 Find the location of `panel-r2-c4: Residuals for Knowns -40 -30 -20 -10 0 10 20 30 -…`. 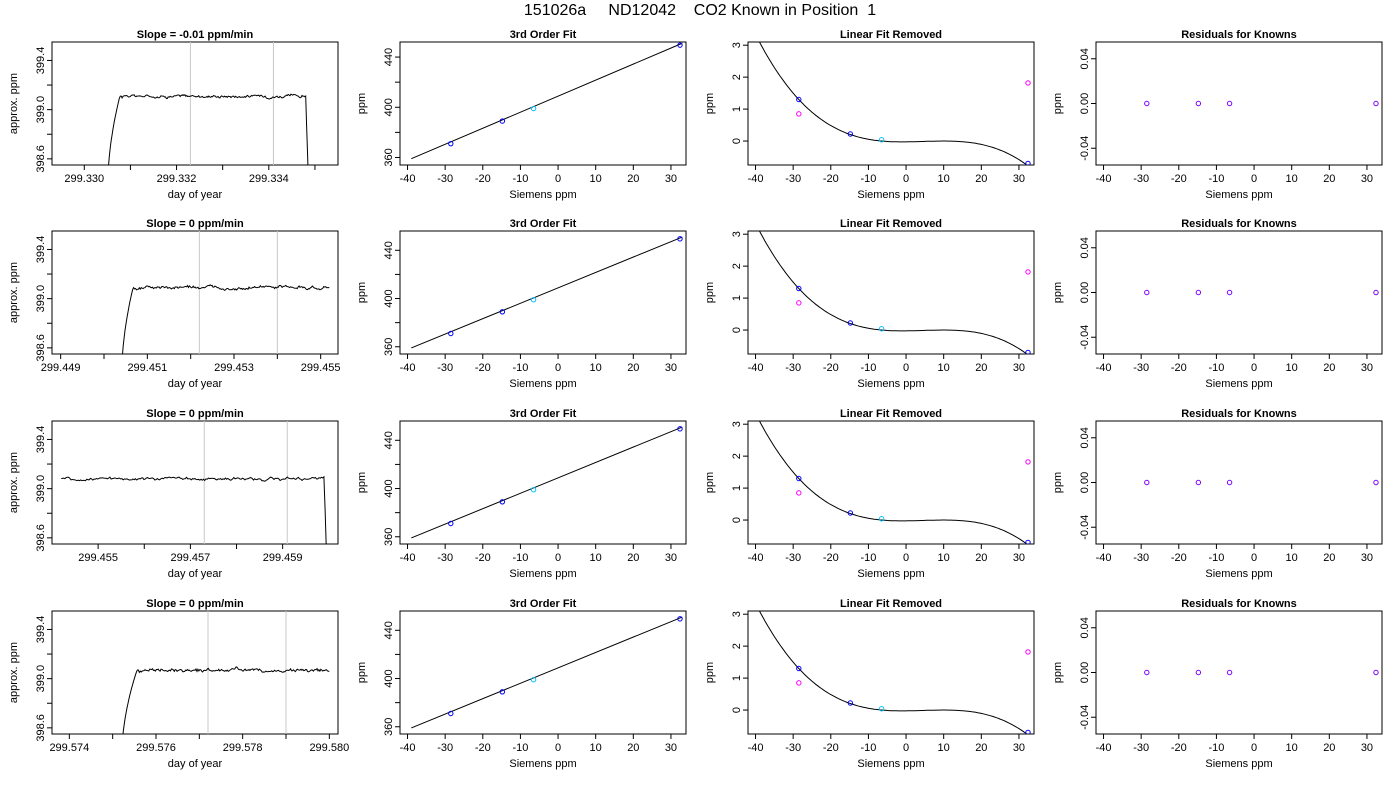

panel-r2-c4: Residuals for Knowns -40 -30 -20 -10 0 10 20 30 -… is located at coordinates (1217, 304).